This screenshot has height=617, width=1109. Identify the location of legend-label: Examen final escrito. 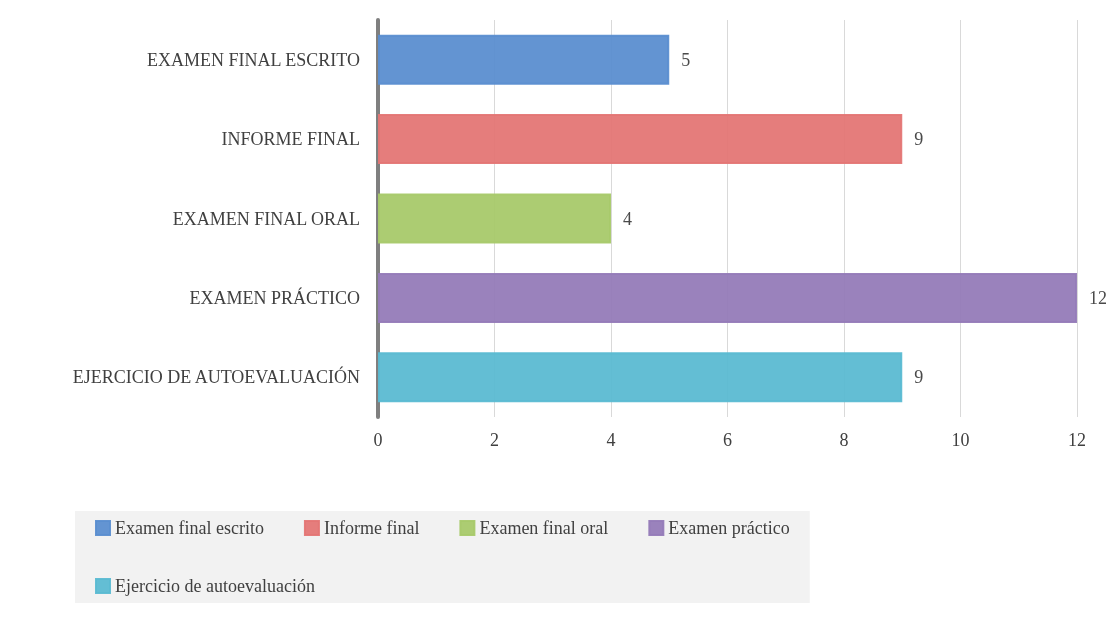
(189, 528).